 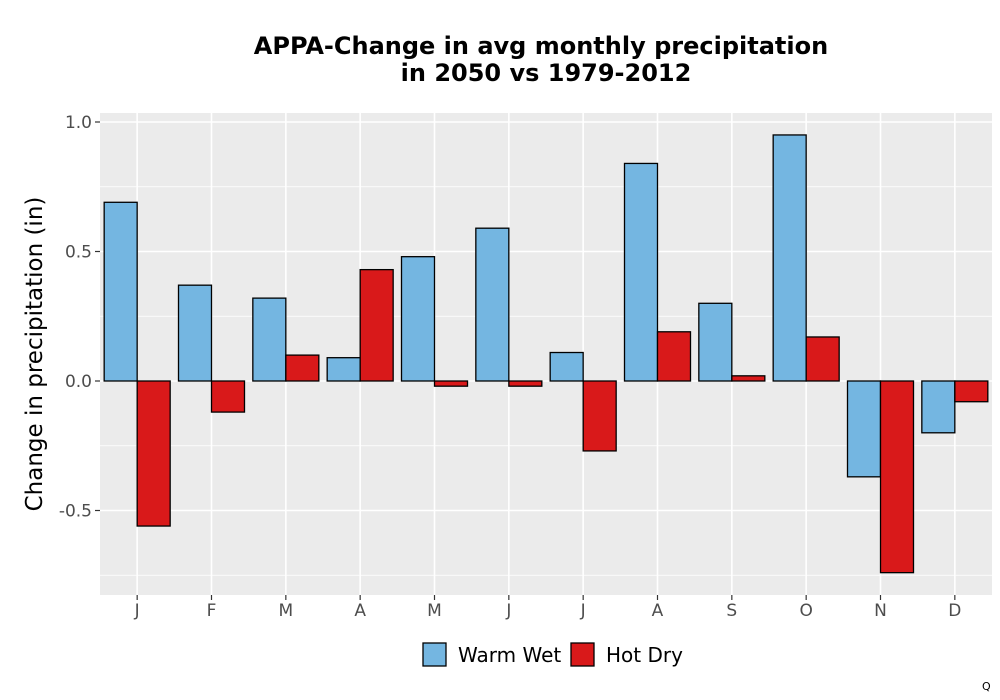 What do you see at coordinates (79, 317) in the screenshot?
I see `y-axis: 1.0 0.5 0.0 -0.5` at bounding box center [79, 317].